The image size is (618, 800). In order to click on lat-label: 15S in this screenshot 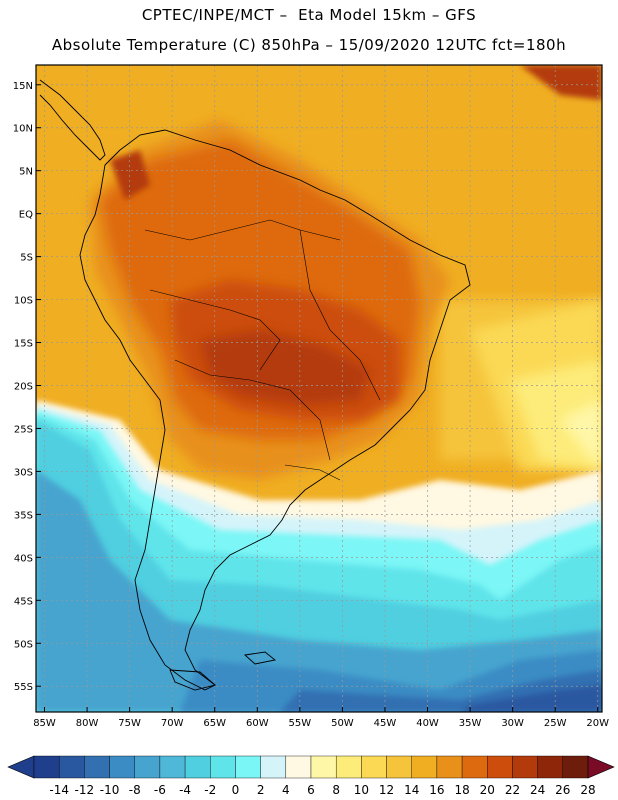, I will do `click(23, 344)`.